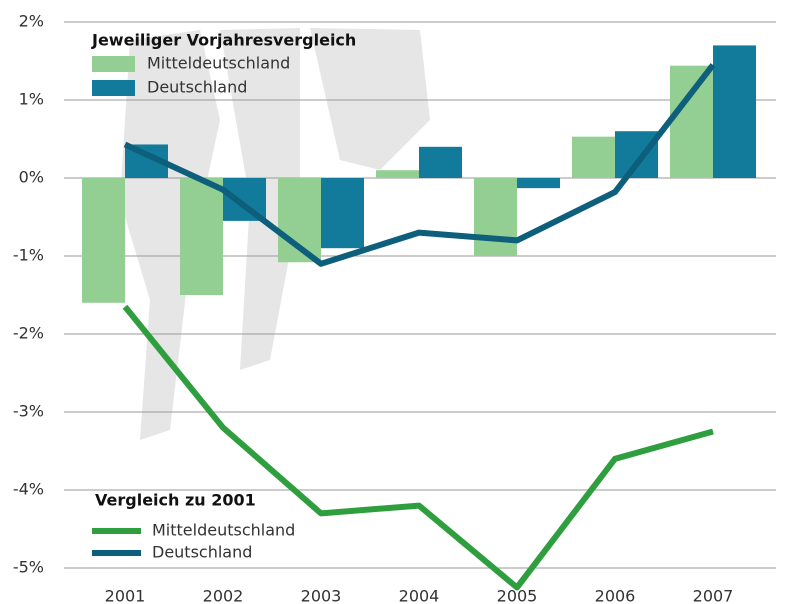 This screenshot has height=604, width=787. Describe the element at coordinates (615, 595) in the screenshot. I see `x-tick-label: 2006` at that location.